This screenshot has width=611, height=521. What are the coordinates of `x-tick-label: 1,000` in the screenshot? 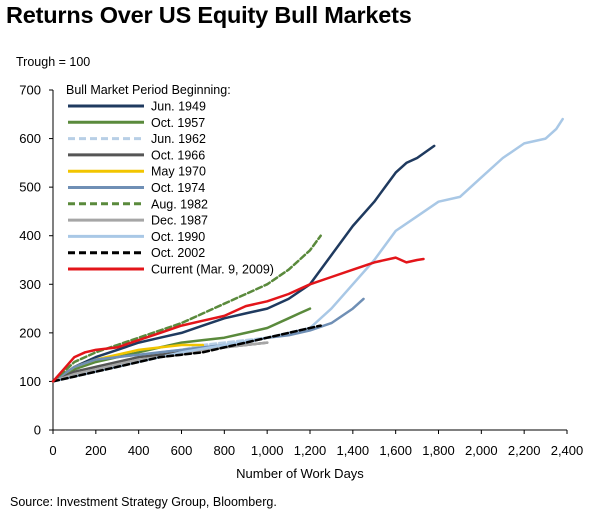 It's located at (267, 450).